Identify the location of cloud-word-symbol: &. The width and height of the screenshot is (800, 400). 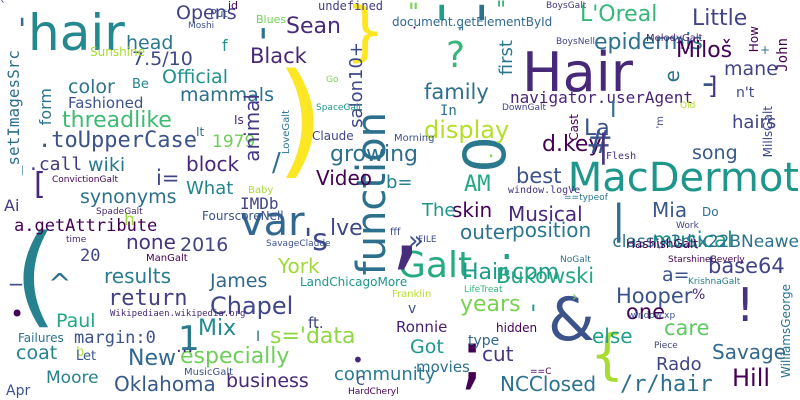
(571, 320).